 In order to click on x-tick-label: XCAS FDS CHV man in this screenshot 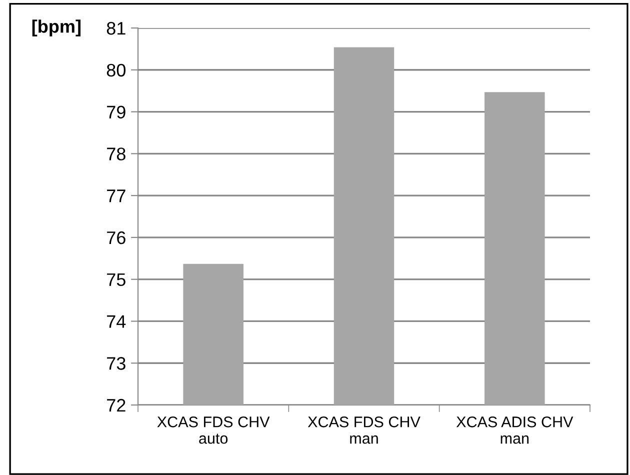, I will do `click(364, 430)`.